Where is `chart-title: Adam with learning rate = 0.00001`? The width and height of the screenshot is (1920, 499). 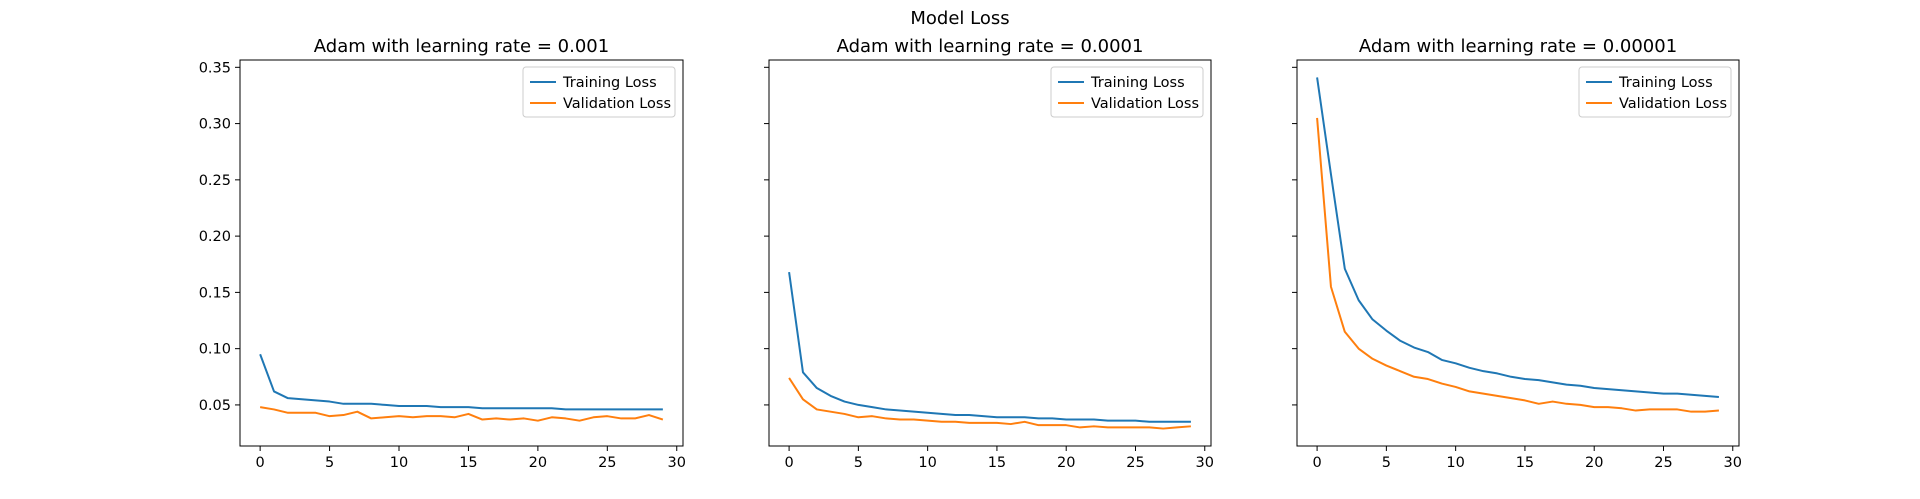
chart-title: Adam with learning rate = 0.00001 is located at coordinates (1518, 46).